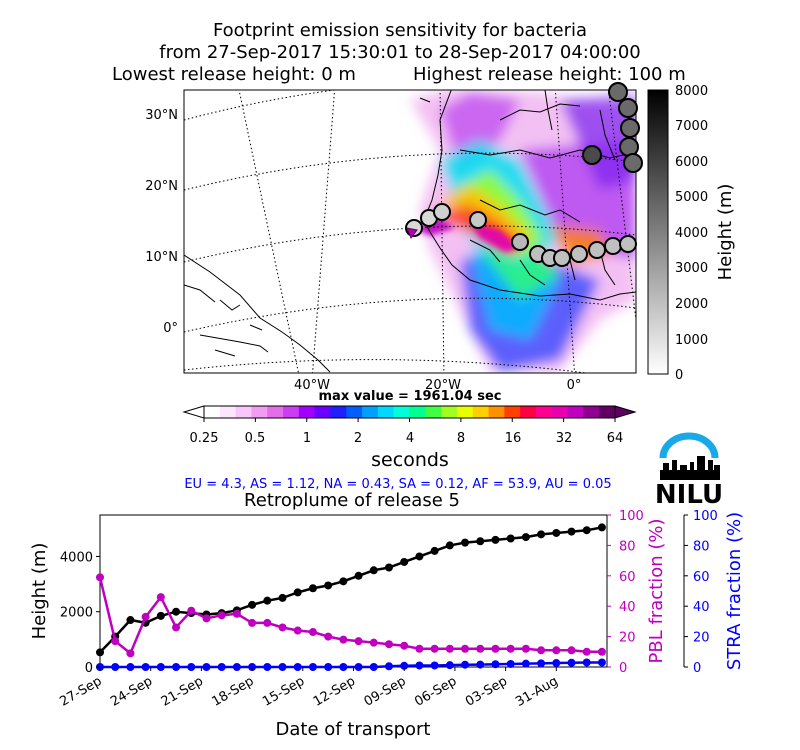 The image size is (800, 750). What do you see at coordinates (631, 516) in the screenshot?
I see `pbl-tick-label: 100` at bounding box center [631, 516].